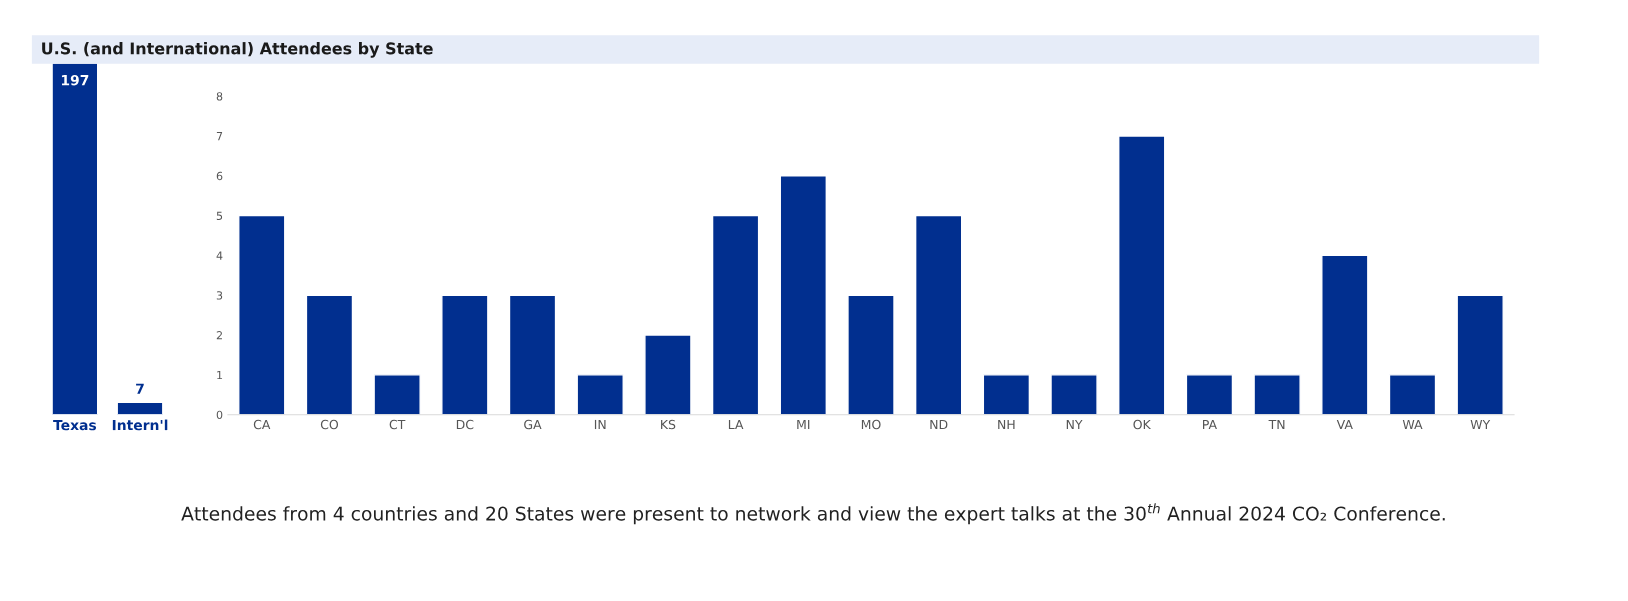  I want to click on data-label: 7, so click(140, 388).